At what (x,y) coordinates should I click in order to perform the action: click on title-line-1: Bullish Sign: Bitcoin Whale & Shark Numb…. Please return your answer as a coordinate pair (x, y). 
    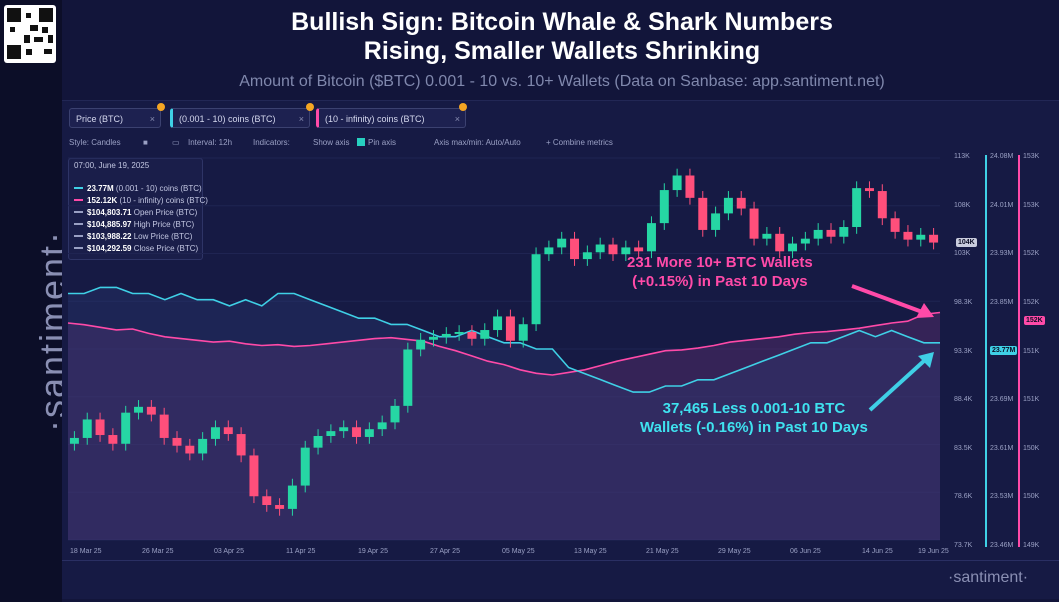
    Looking at the image, I should click on (562, 22).